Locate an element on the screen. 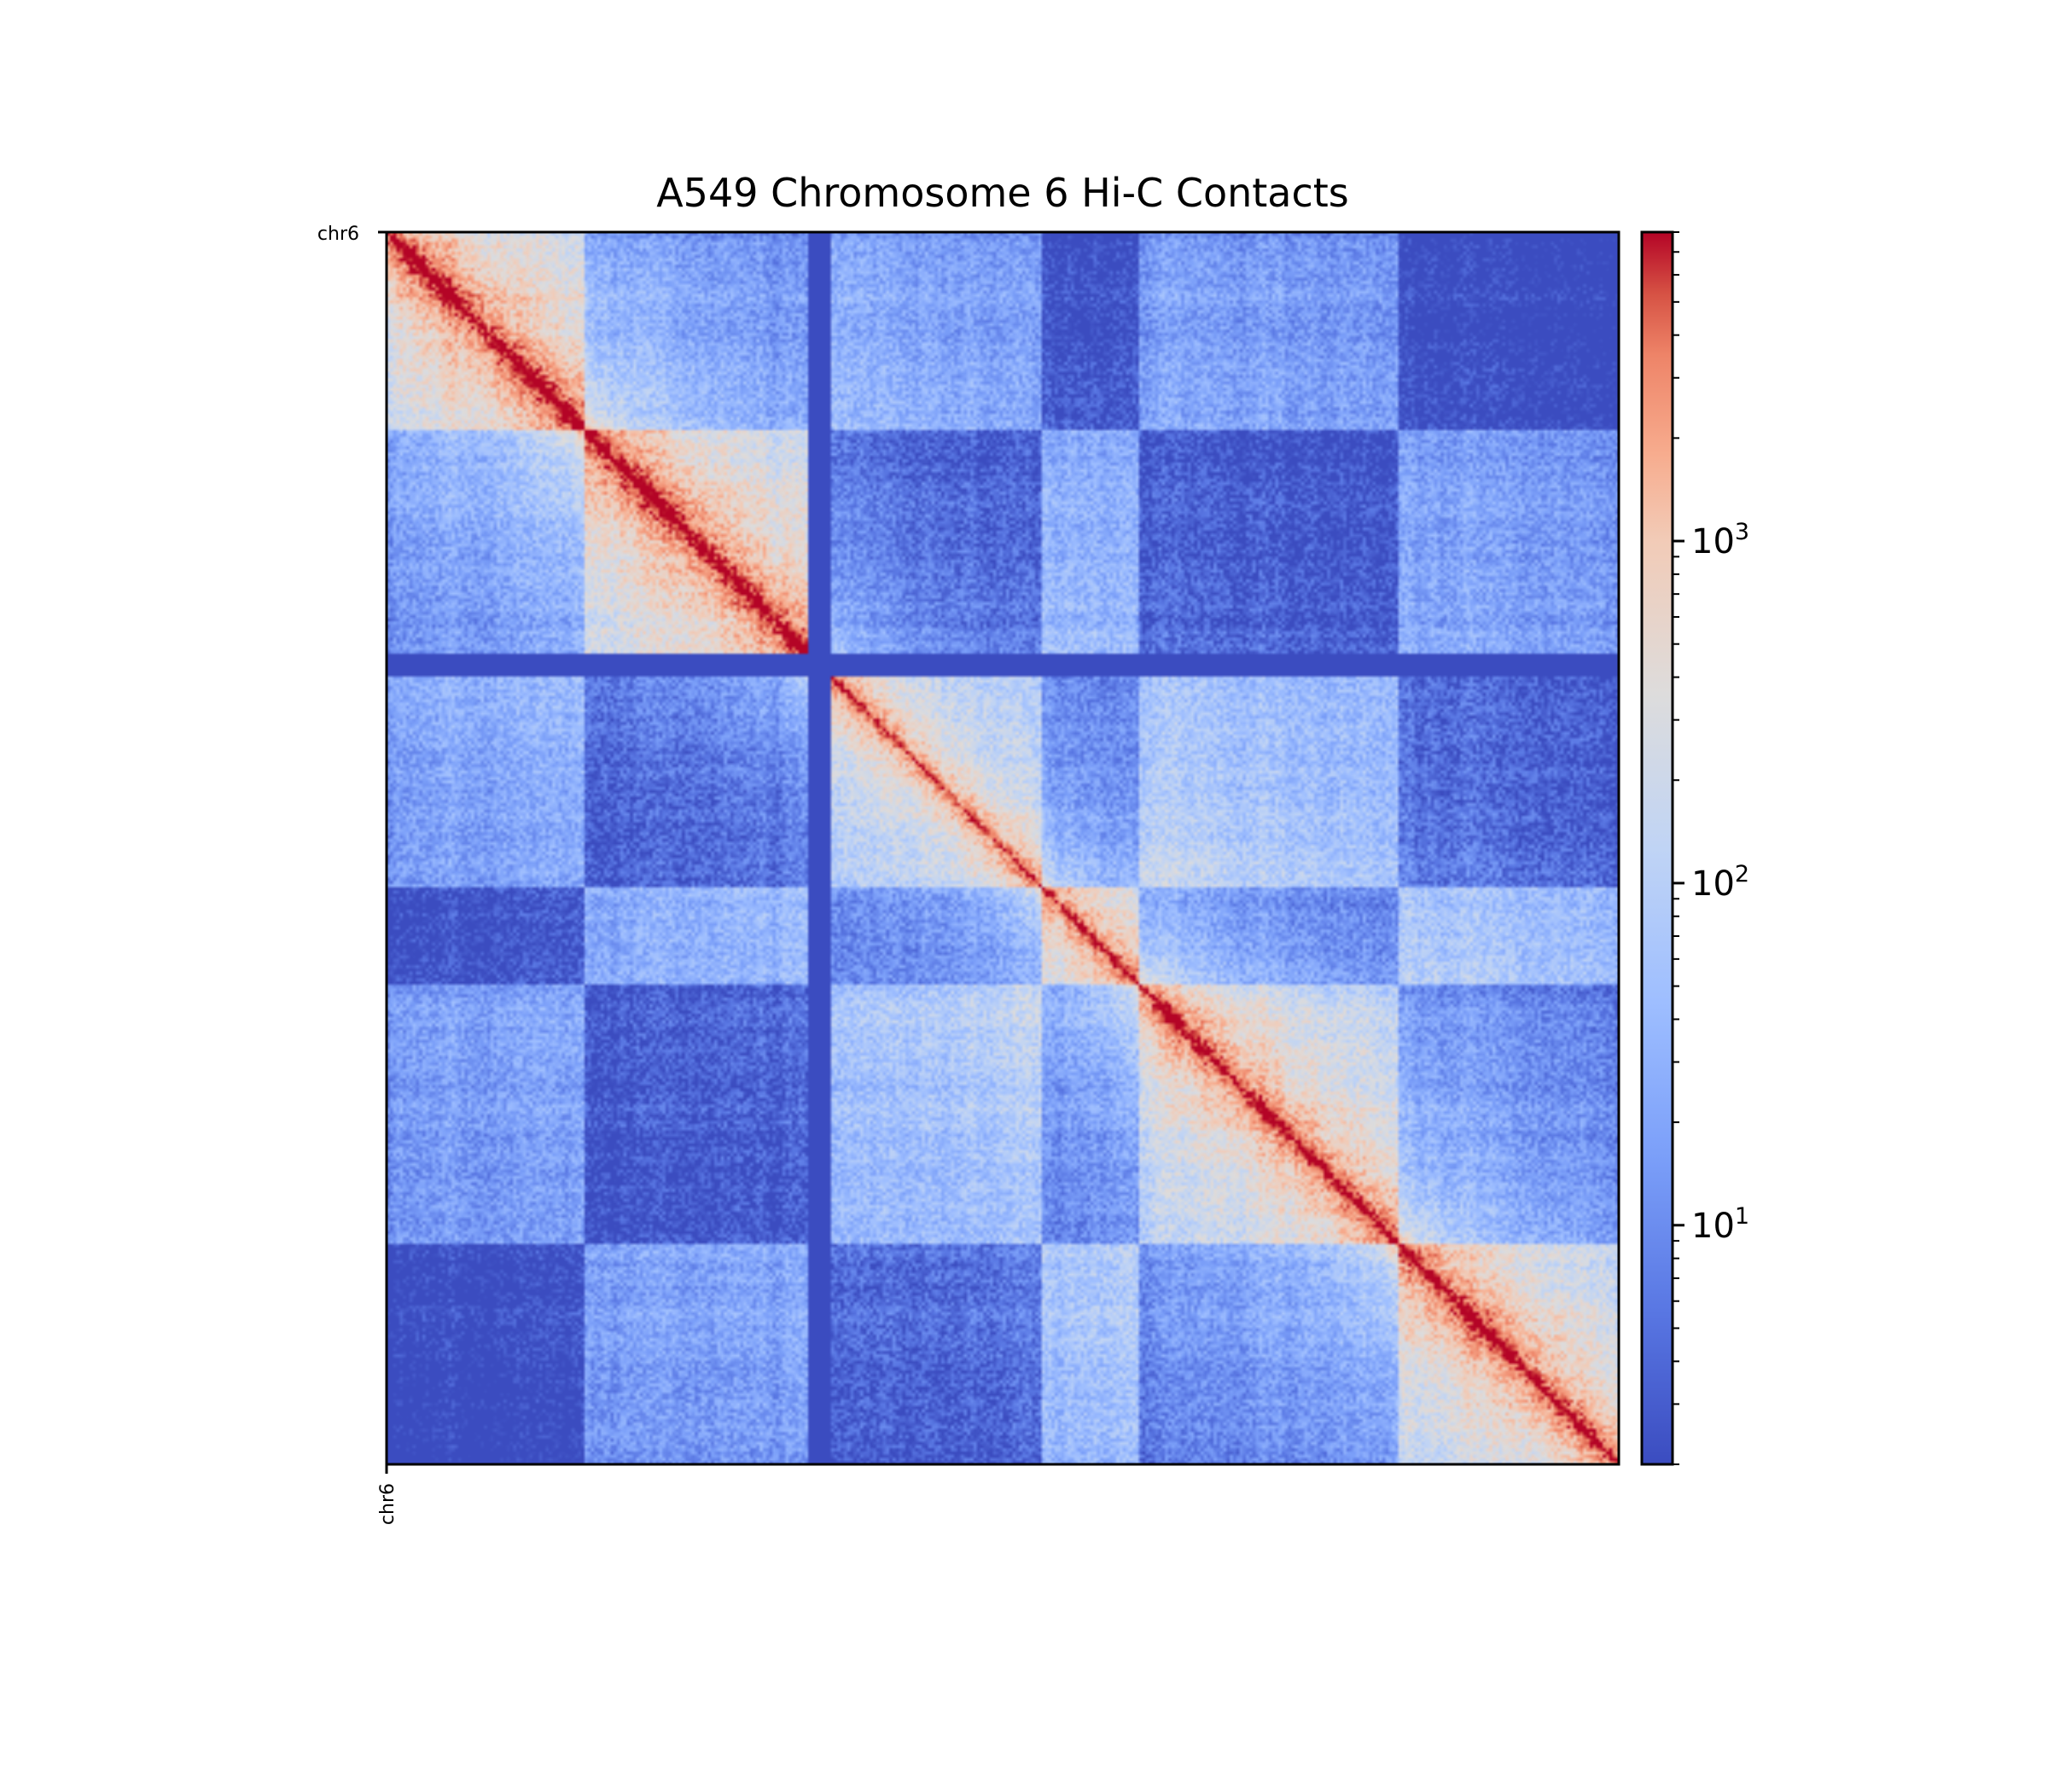 The width and height of the screenshot is (2048, 1792). colorbar-tick-label: 103 is located at coordinates (1720, 540).